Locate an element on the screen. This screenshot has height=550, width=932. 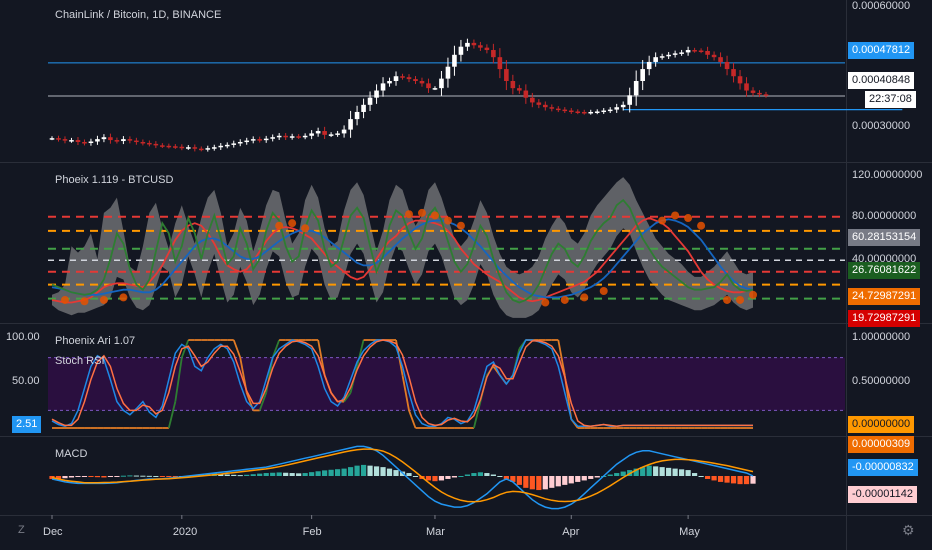
stoch-rsi-title: Stoch RSI is located at coordinates (80, 361).